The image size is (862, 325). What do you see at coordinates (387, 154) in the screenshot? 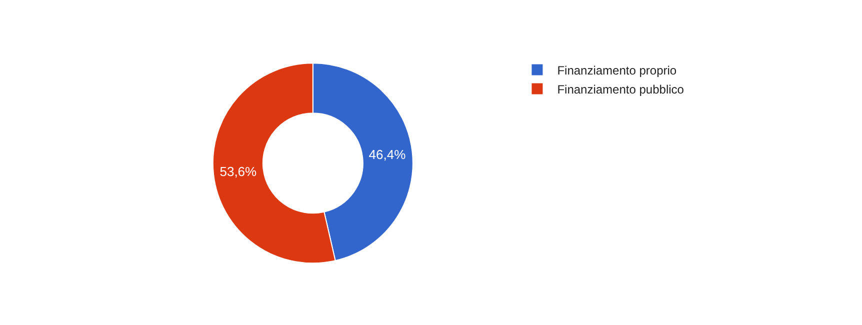
I see `data-label: 46,4%` at bounding box center [387, 154].